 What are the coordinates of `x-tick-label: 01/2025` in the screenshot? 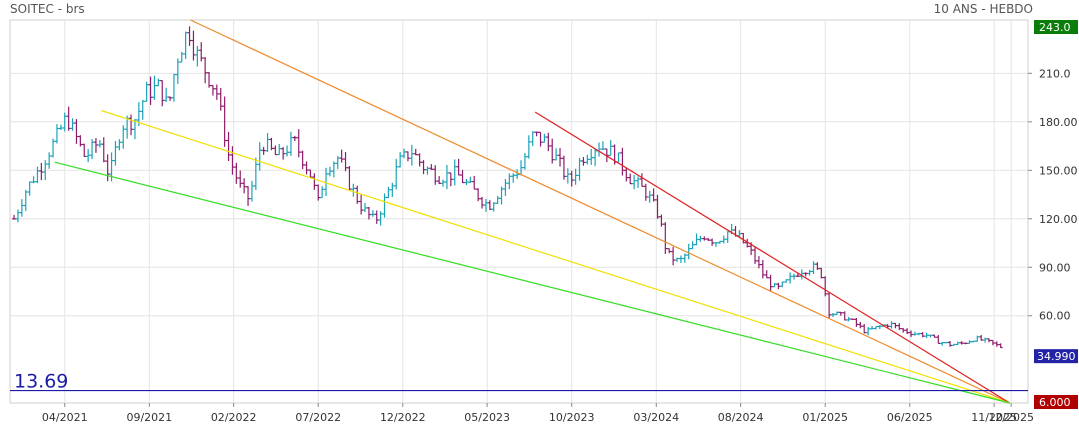 It's located at (825, 417).